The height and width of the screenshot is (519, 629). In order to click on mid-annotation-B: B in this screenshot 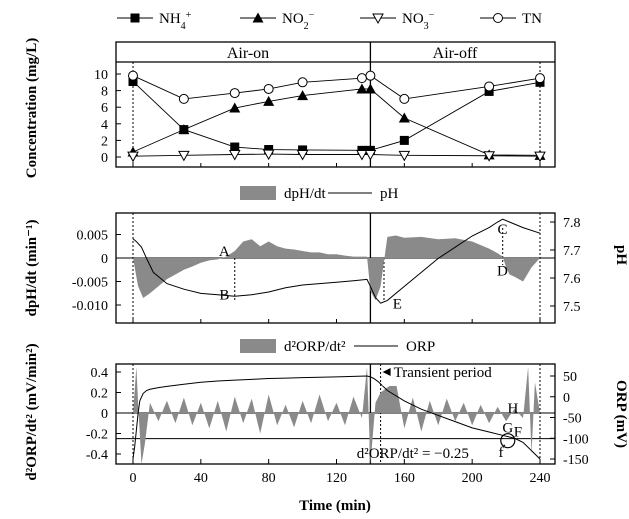, I will do `click(224, 296)`.